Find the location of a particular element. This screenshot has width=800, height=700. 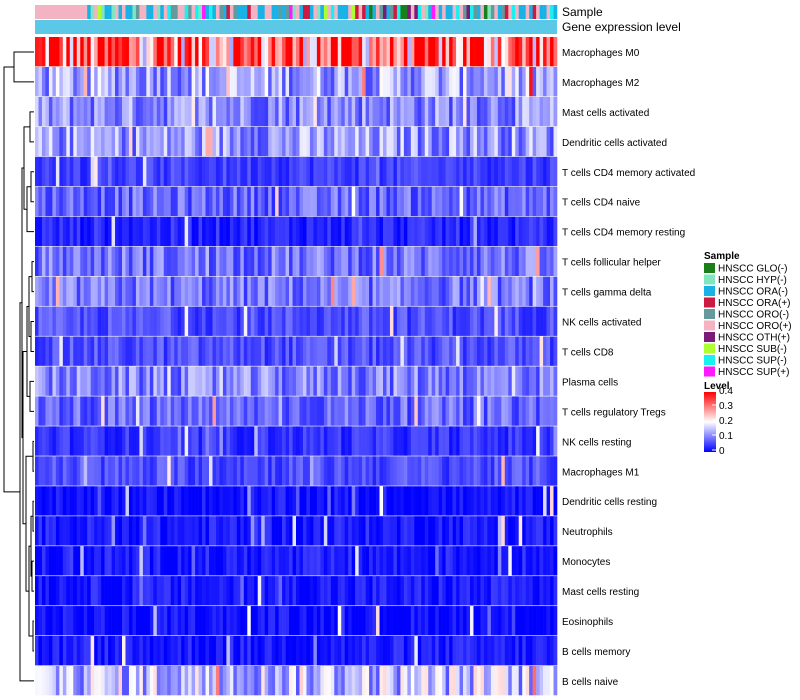

sample-legend-label: HNSCC OTH(+) is located at coordinates (754, 338).